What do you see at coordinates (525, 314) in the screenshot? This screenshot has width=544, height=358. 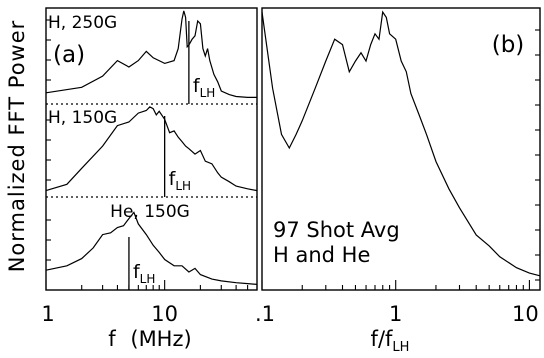 I see `x-tick-label-b: 10` at bounding box center [525, 314].